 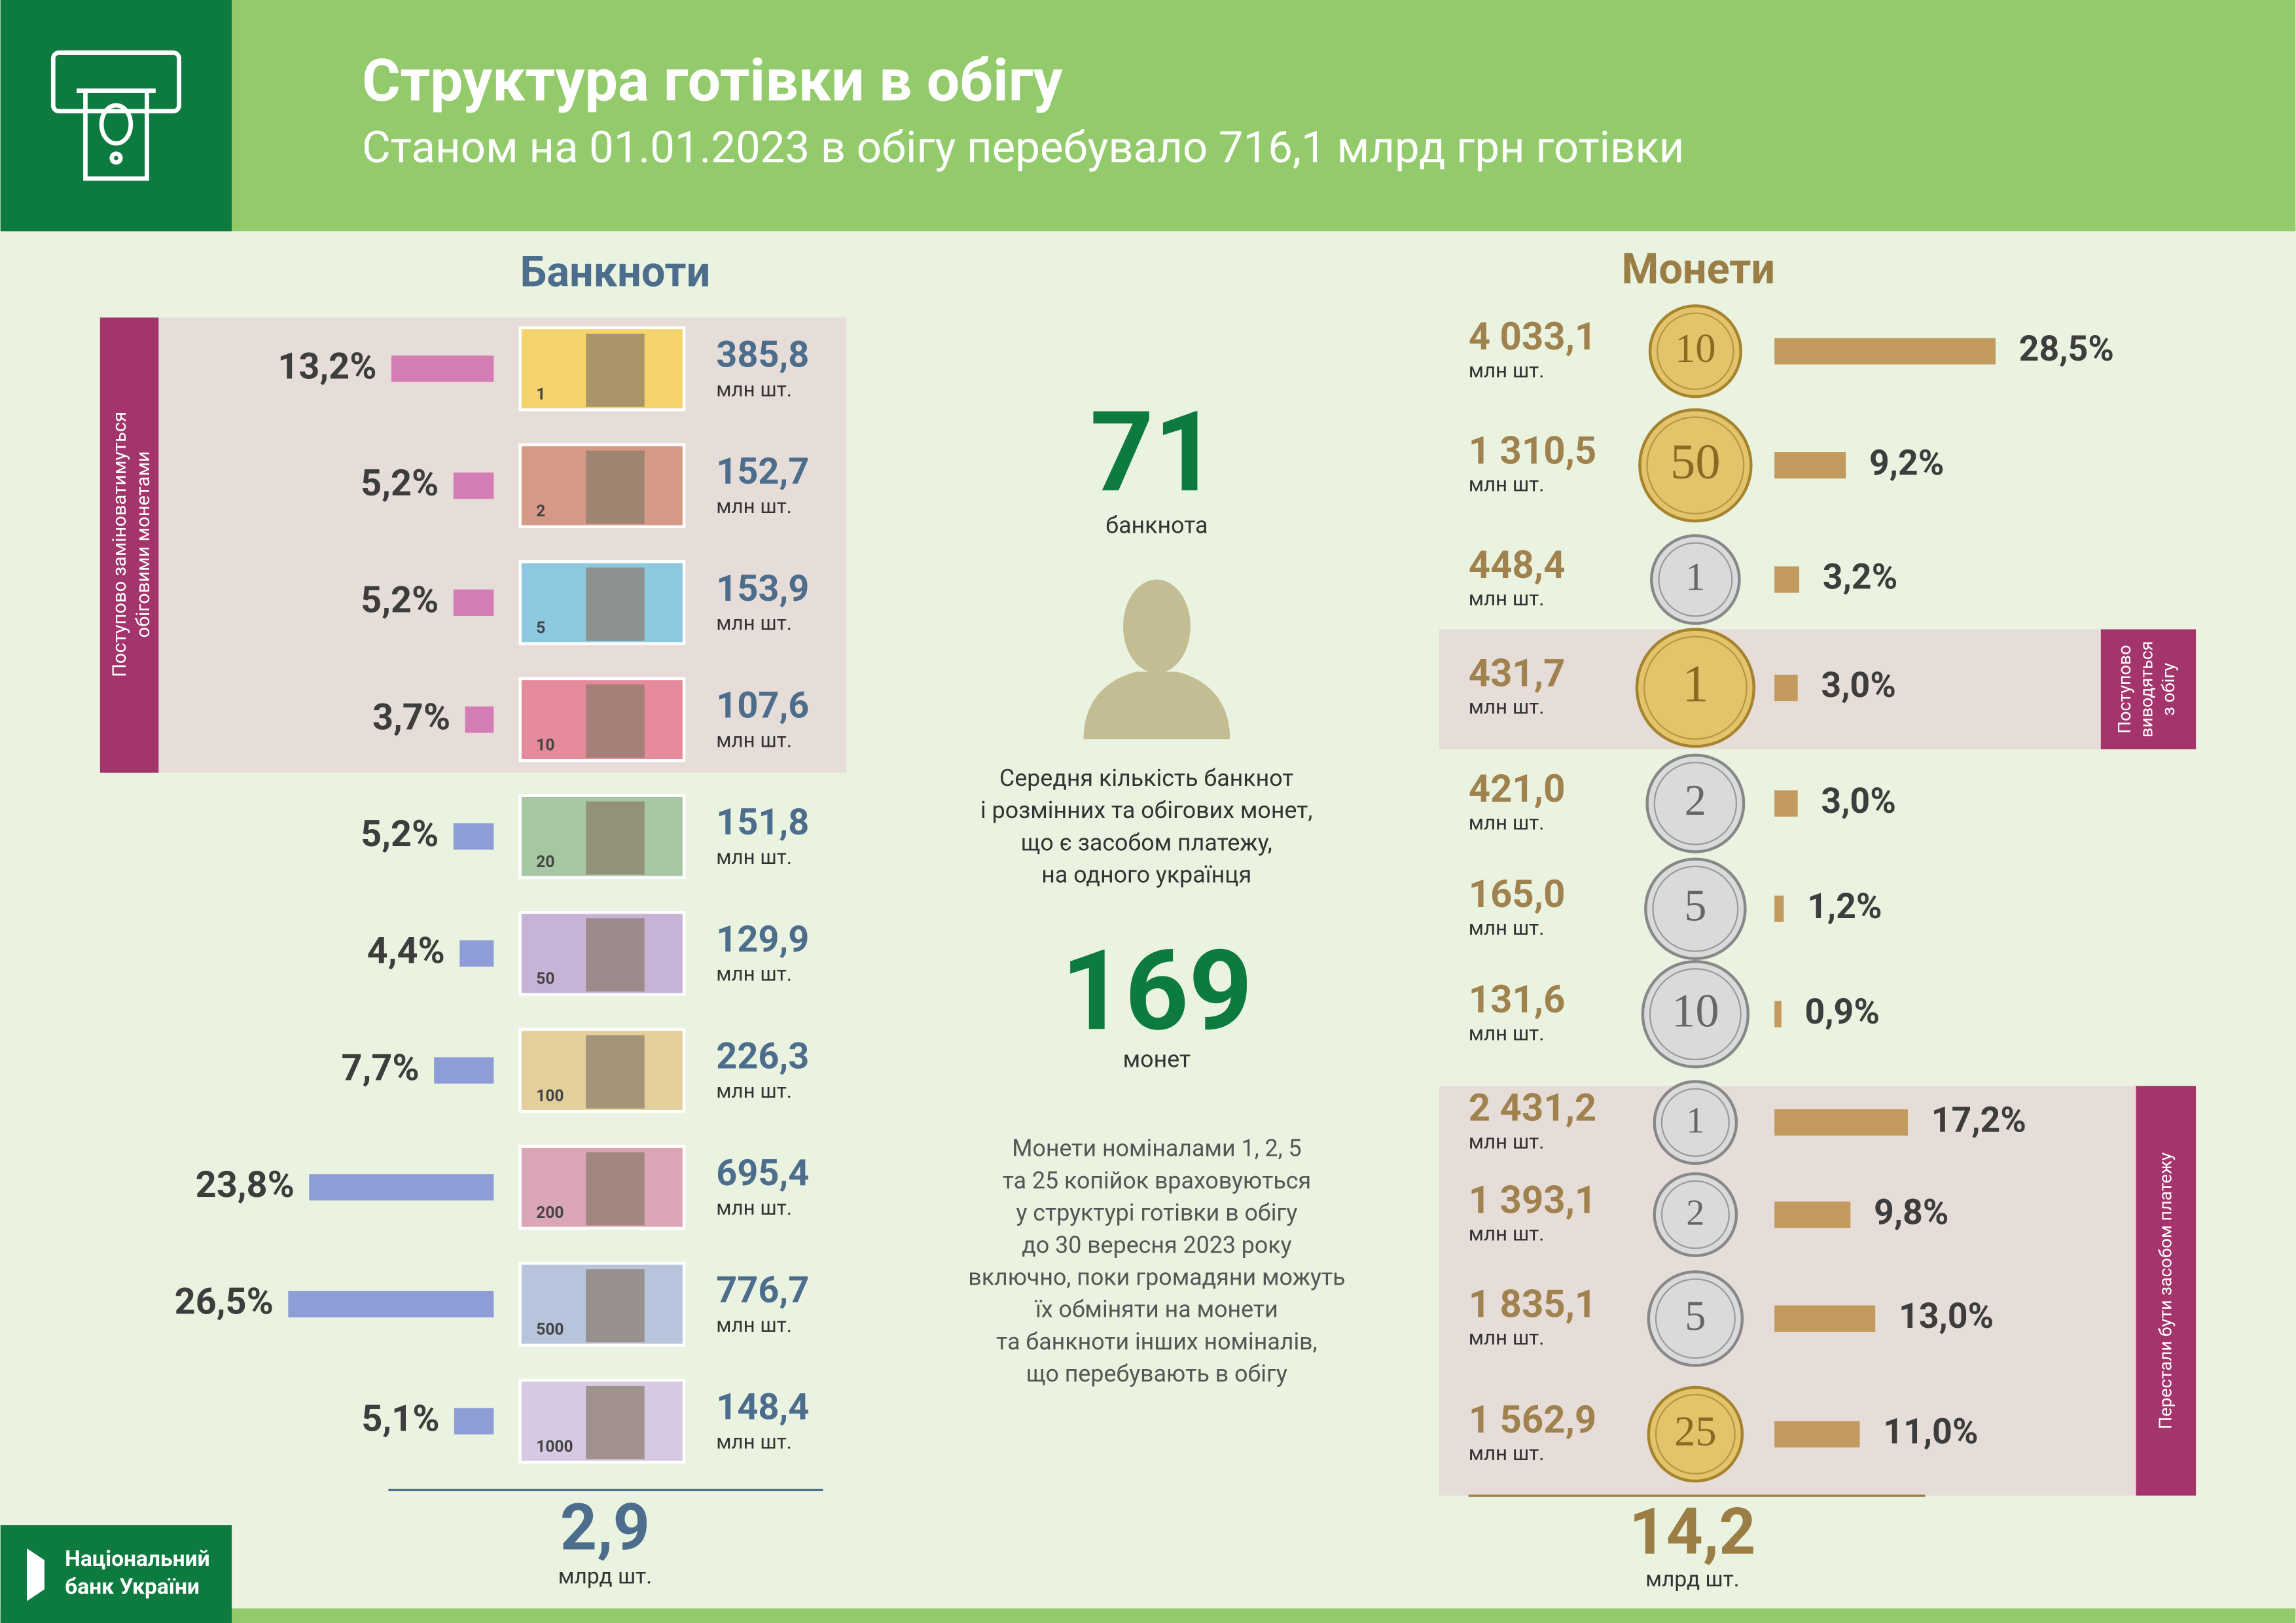 What do you see at coordinates (1146, 811) in the screenshot?
I see `description-line: і розмінних та обігових монет,` at bounding box center [1146, 811].